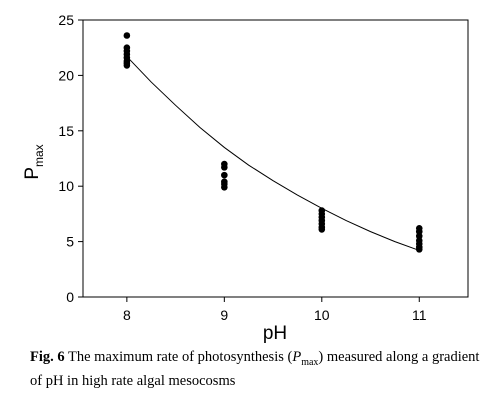 This screenshot has height=411, width=500. What do you see at coordinates (310, 362) in the screenshot?
I see `caption-symbol-sub: max` at bounding box center [310, 362].